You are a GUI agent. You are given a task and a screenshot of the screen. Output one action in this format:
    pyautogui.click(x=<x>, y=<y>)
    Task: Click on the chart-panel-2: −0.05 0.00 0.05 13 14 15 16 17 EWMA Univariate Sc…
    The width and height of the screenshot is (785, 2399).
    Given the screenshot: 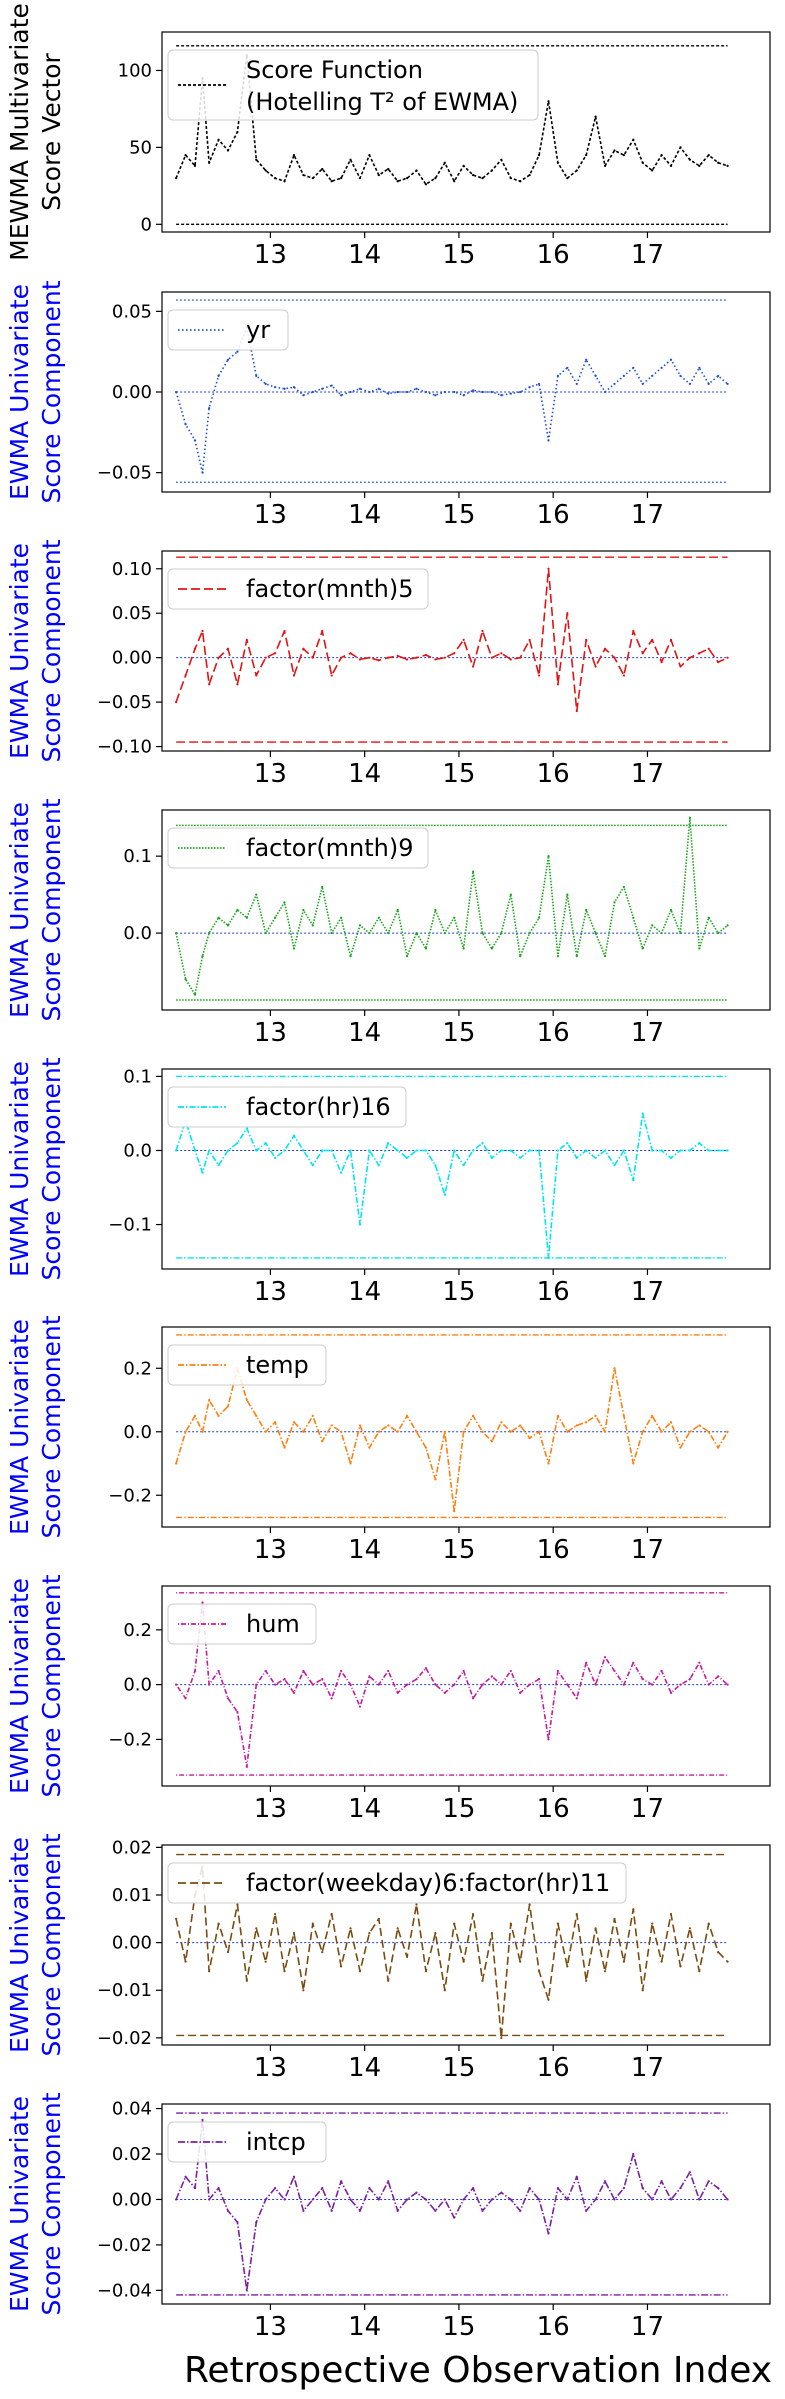 What is the action you would take?
    pyautogui.click(x=388, y=405)
    